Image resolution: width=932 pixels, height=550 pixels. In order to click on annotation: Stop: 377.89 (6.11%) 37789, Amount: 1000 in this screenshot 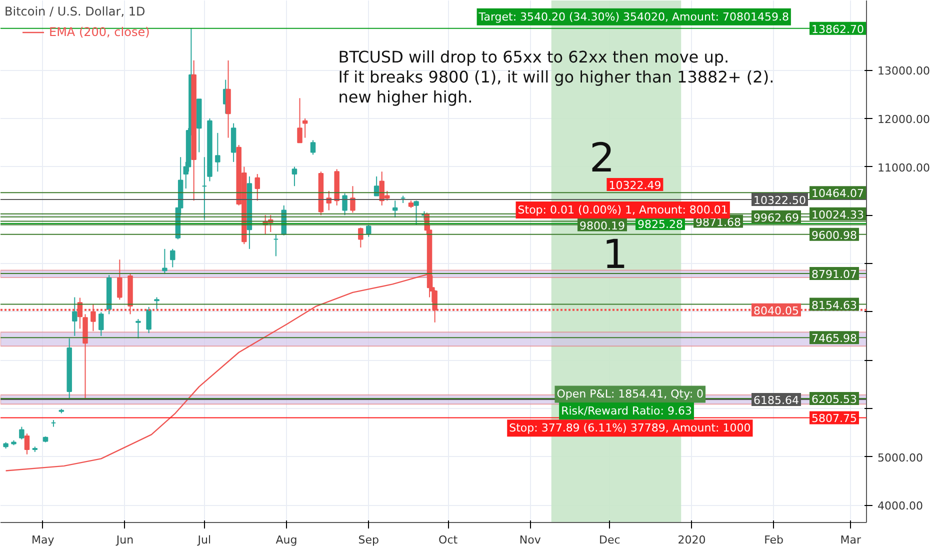, I will do `click(630, 428)`.